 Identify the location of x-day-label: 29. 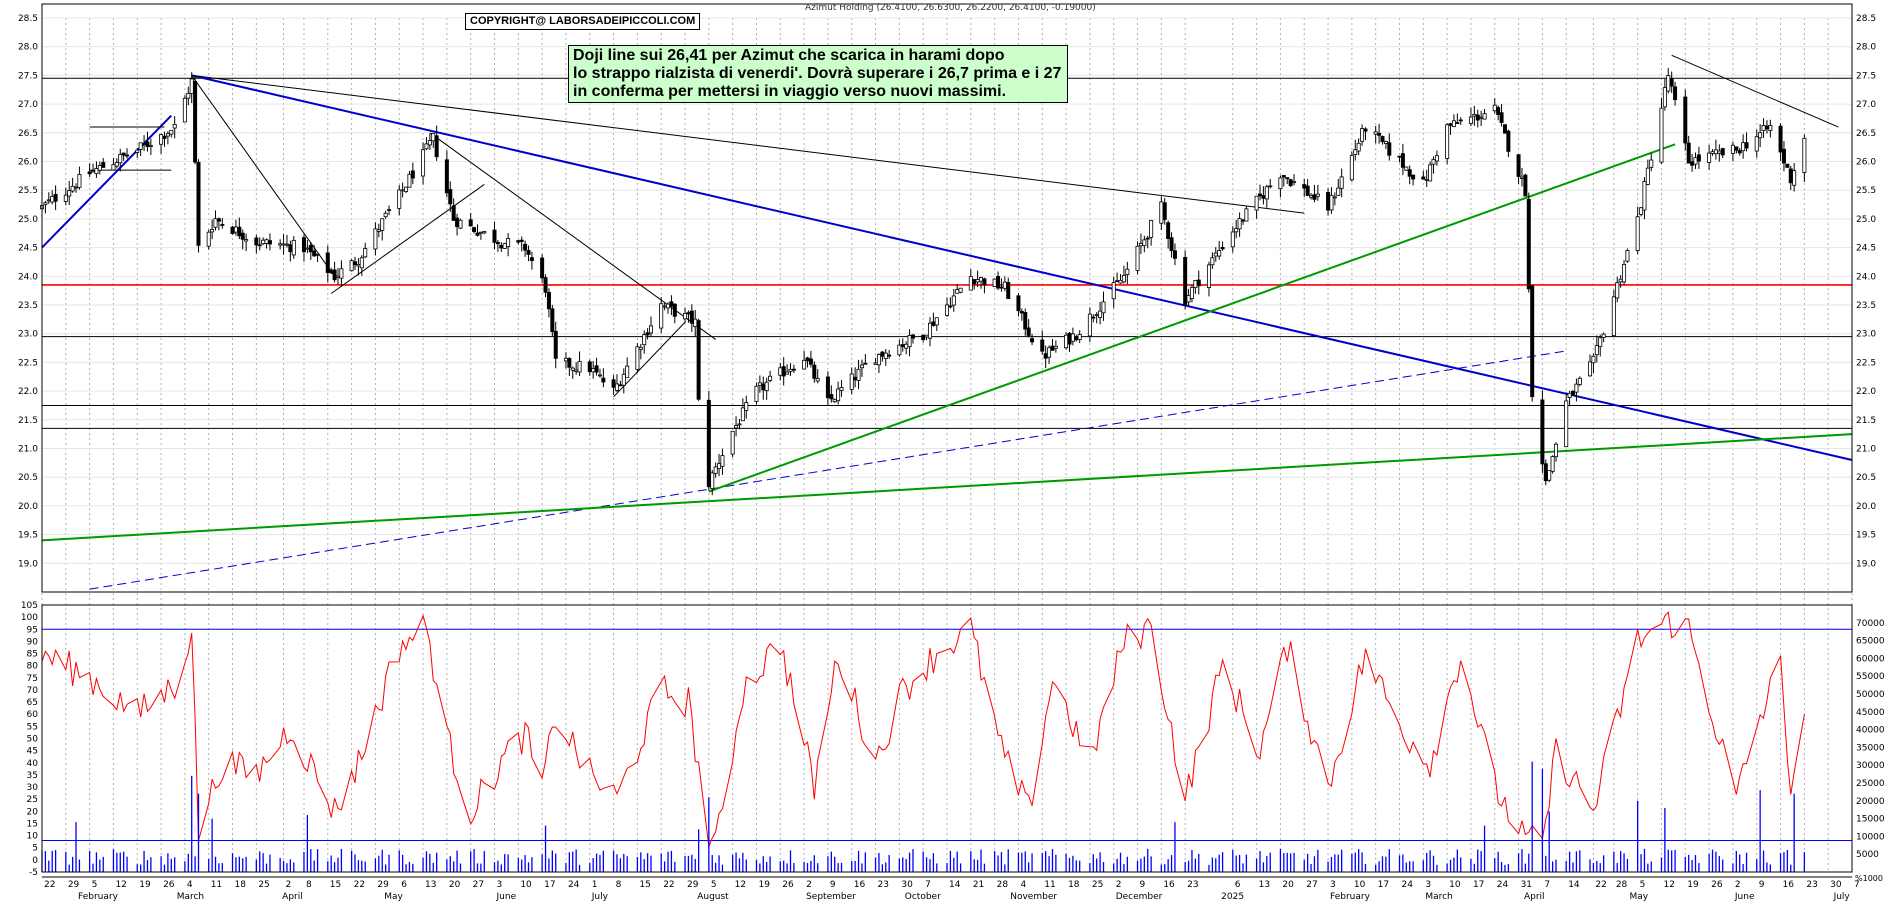
(693, 885).